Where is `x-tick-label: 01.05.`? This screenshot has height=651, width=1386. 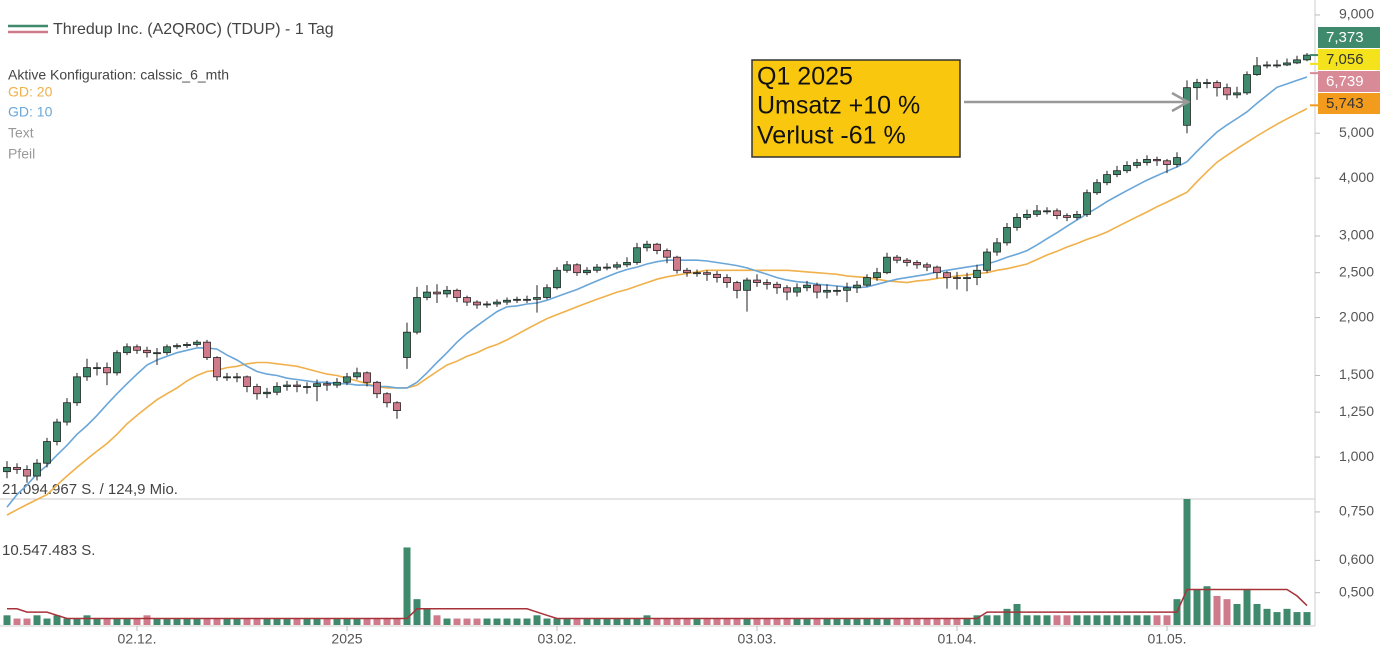 x-tick-label: 01.05. is located at coordinates (1167, 639).